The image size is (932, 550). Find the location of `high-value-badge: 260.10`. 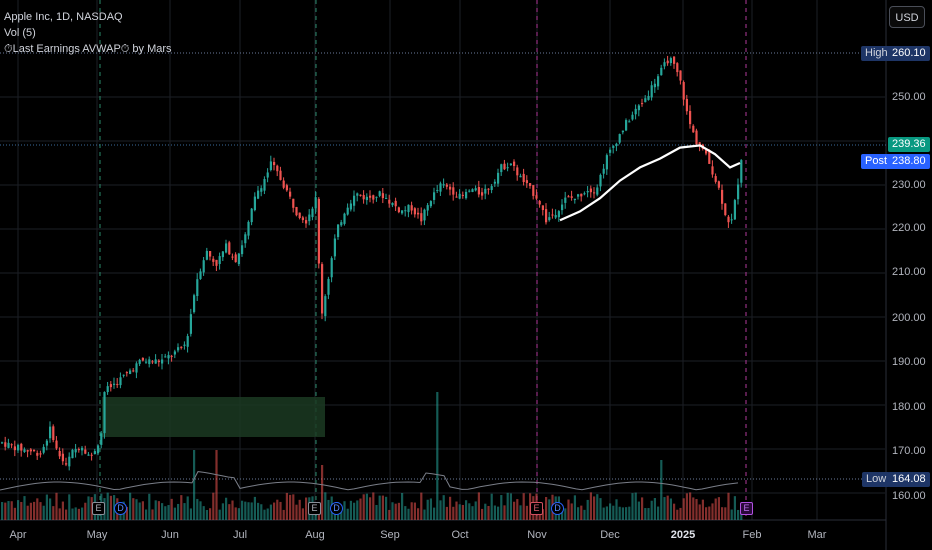

high-value-badge: 260.10 is located at coordinates (909, 53).